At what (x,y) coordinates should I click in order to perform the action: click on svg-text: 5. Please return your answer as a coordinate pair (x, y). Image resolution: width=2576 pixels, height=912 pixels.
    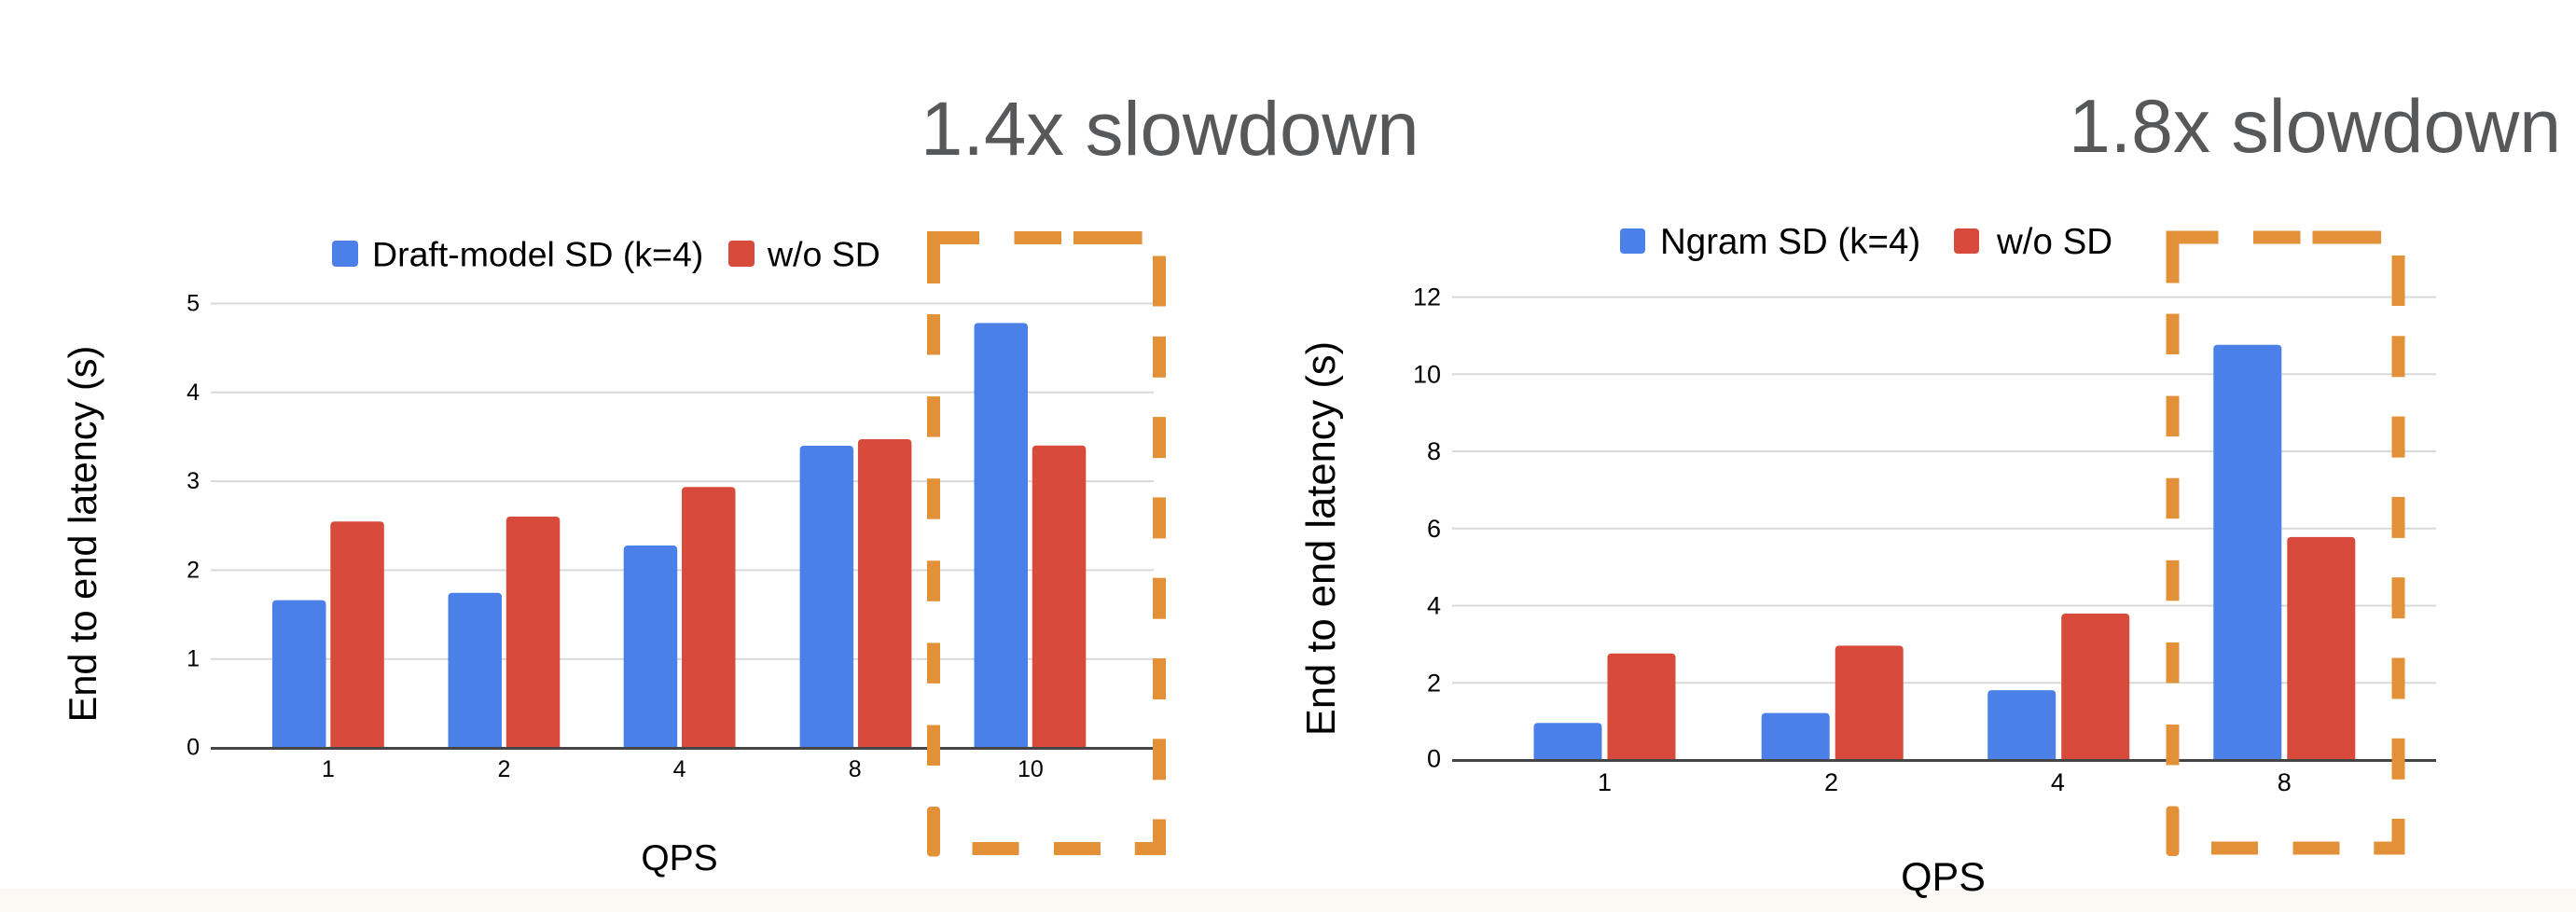
    Looking at the image, I should click on (193, 304).